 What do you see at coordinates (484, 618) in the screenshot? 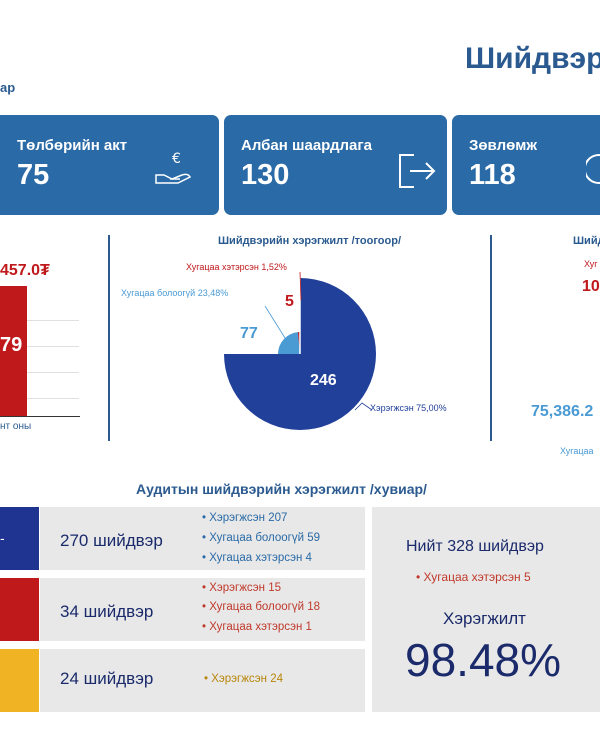
I see `summary-impl-label: Хэрэгжилт` at bounding box center [484, 618].